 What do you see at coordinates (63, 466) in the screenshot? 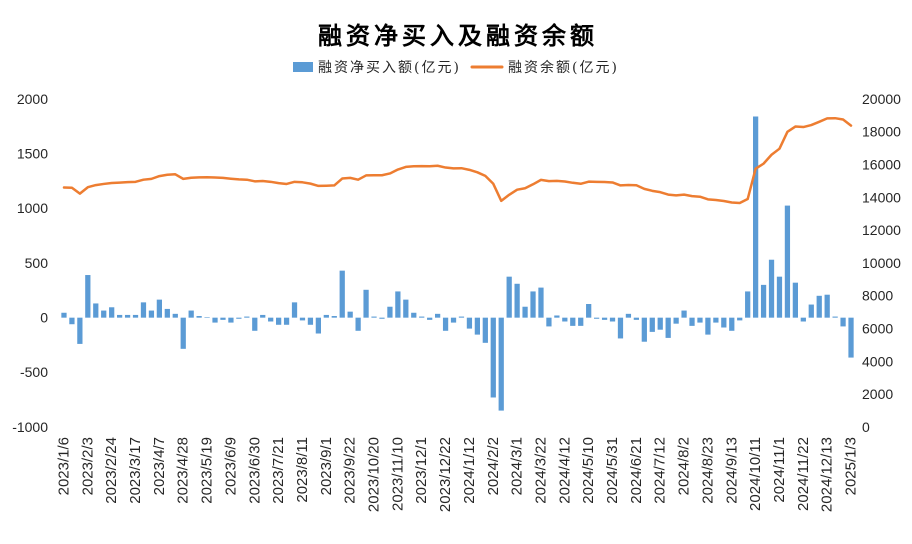
I see `x-axis-tick-label: 2023/1/6` at bounding box center [63, 466].